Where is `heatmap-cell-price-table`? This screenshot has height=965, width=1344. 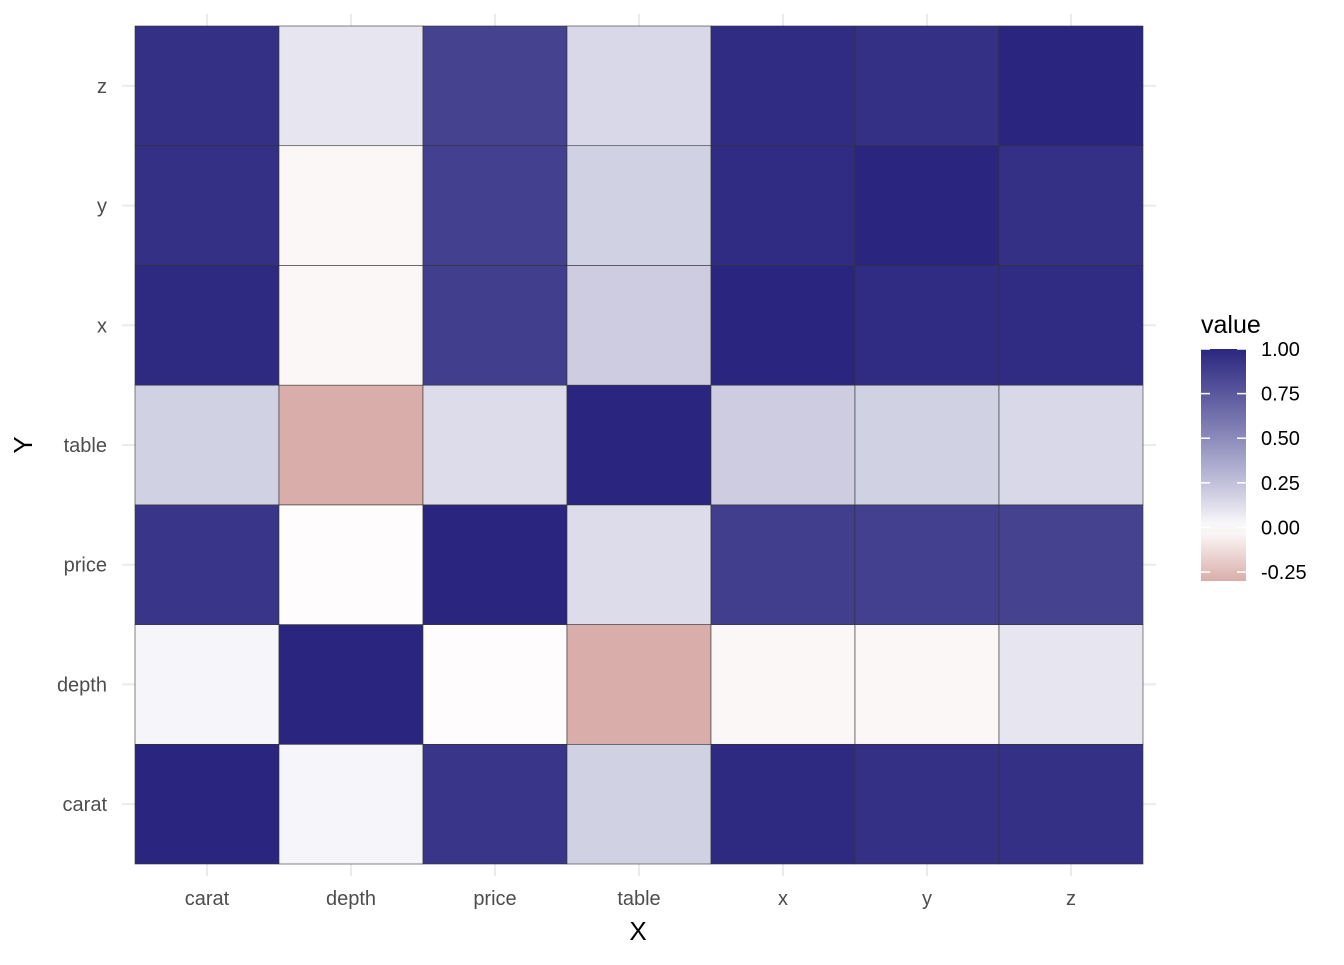 heatmap-cell-price-table is located at coordinates (495, 445).